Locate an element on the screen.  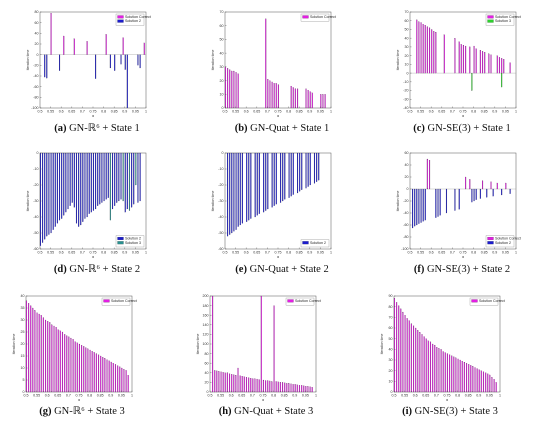
panel-caption: (d) GN-ℝ⁶ + State 2 is located at coordinates (97, 269).